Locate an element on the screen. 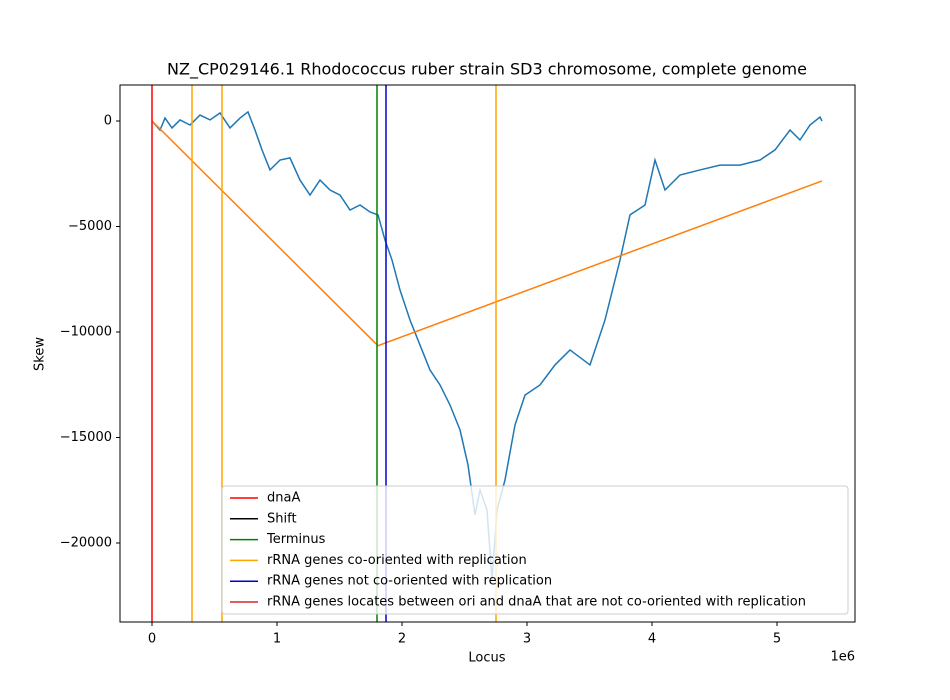 The image size is (950, 700). x-offset-label: 1e6 is located at coordinates (842, 657).